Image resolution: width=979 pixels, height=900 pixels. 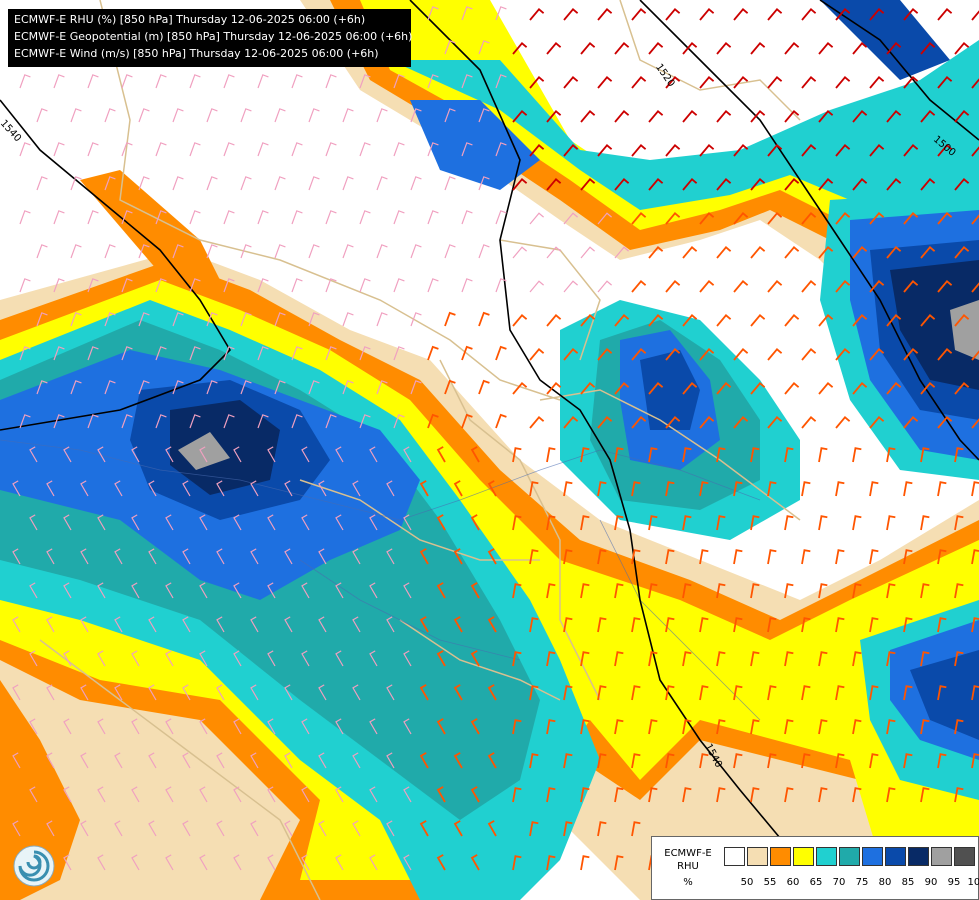 I want to click on legend-tick: 95, so click(x=954, y=882).